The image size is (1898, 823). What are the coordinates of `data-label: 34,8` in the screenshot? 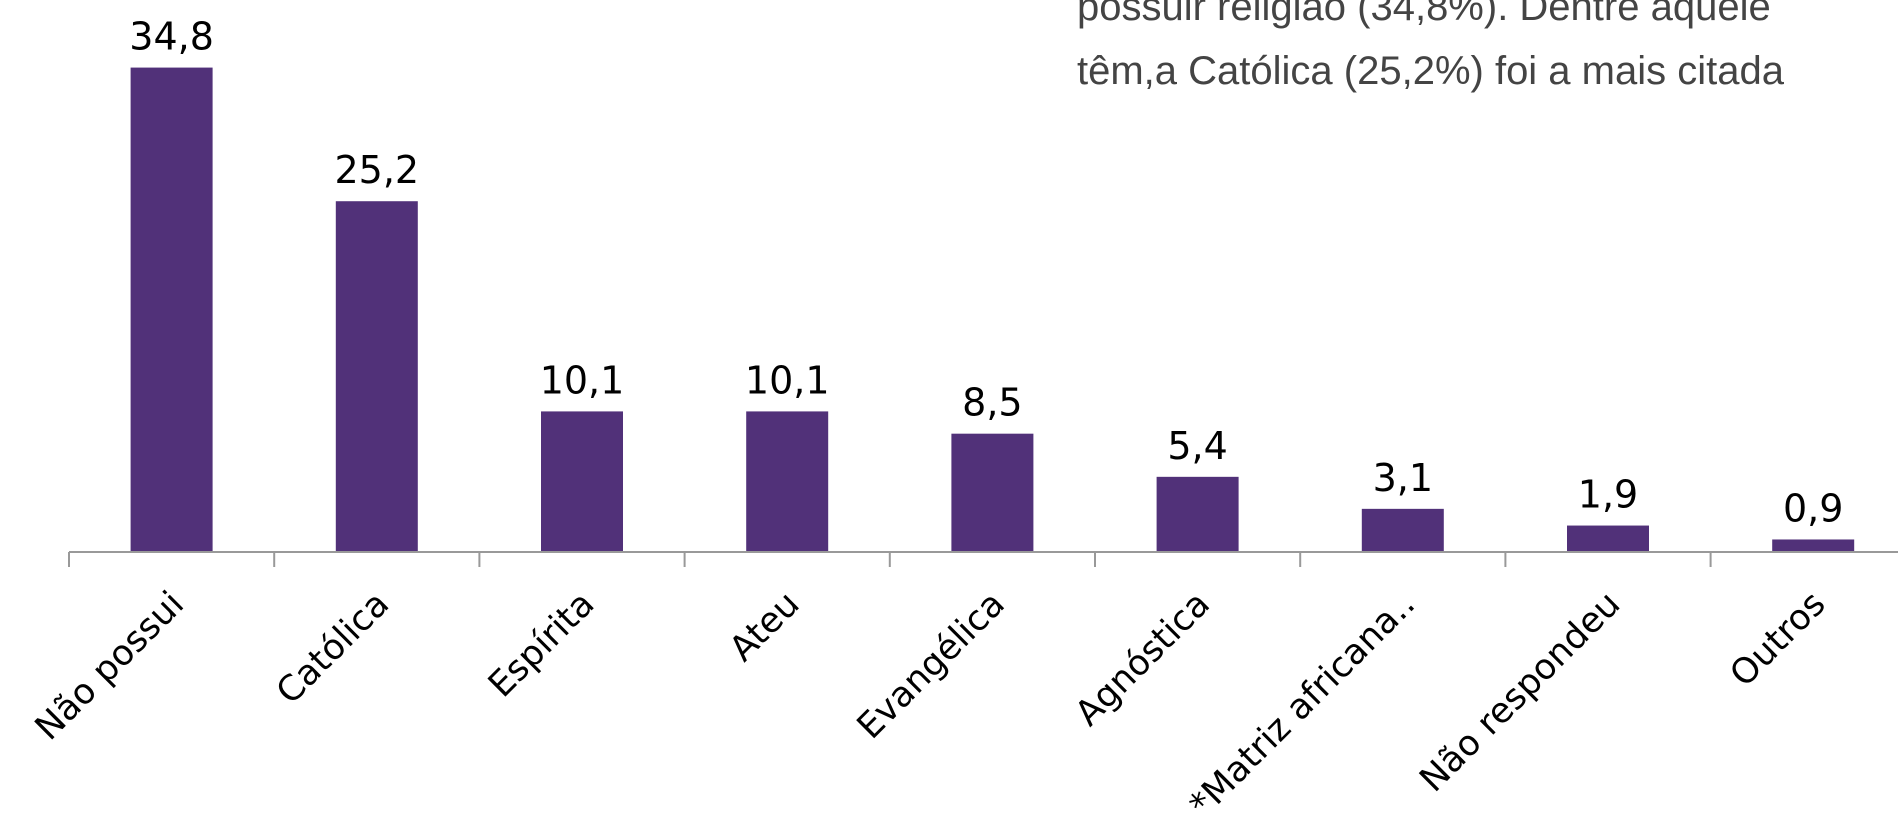 It's located at (171, 37).